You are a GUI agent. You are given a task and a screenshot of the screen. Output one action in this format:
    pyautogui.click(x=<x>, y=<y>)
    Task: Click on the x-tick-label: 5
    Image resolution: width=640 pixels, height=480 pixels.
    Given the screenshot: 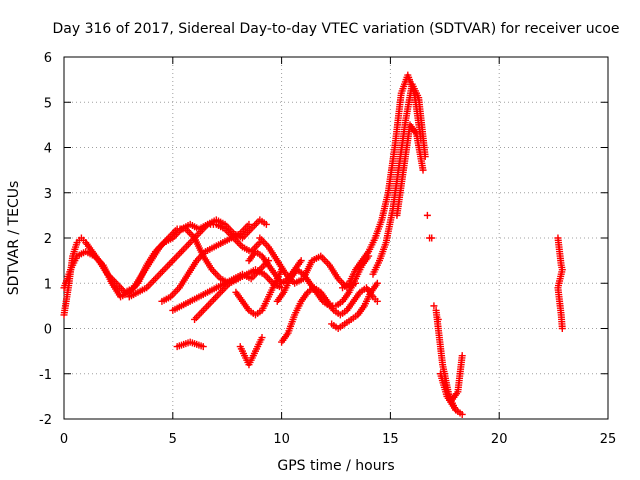 What is the action you would take?
    pyautogui.click(x=173, y=439)
    